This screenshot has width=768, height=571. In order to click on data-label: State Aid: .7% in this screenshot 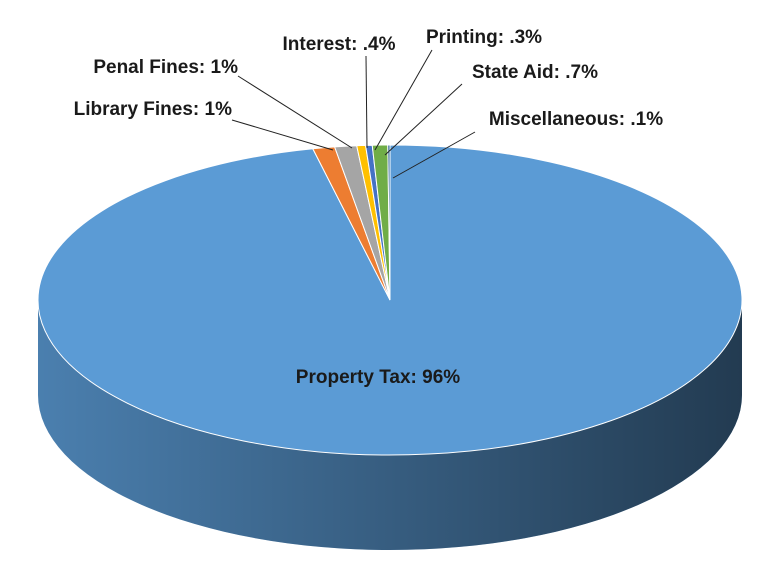, I will do `click(535, 72)`.